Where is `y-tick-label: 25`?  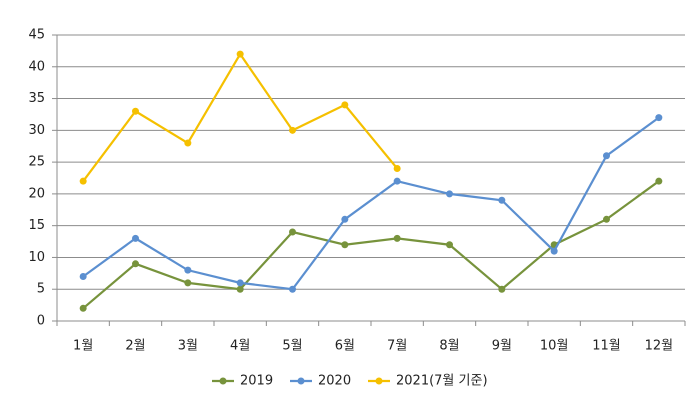
y-tick-label: 25 is located at coordinates (36, 162).